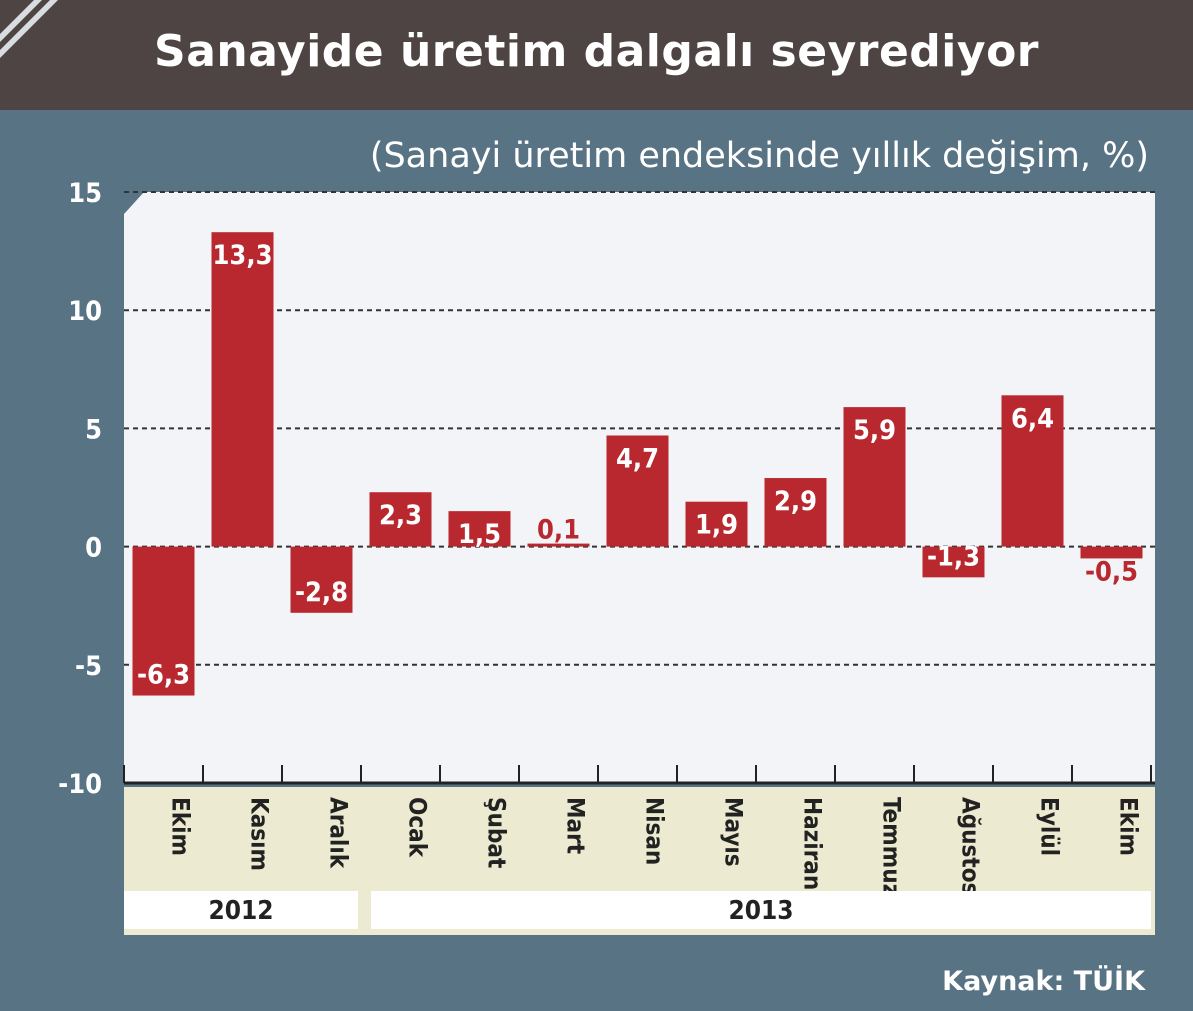  What do you see at coordinates (734, 832) in the screenshot?
I see `x-category-label: Mayıs` at bounding box center [734, 832].